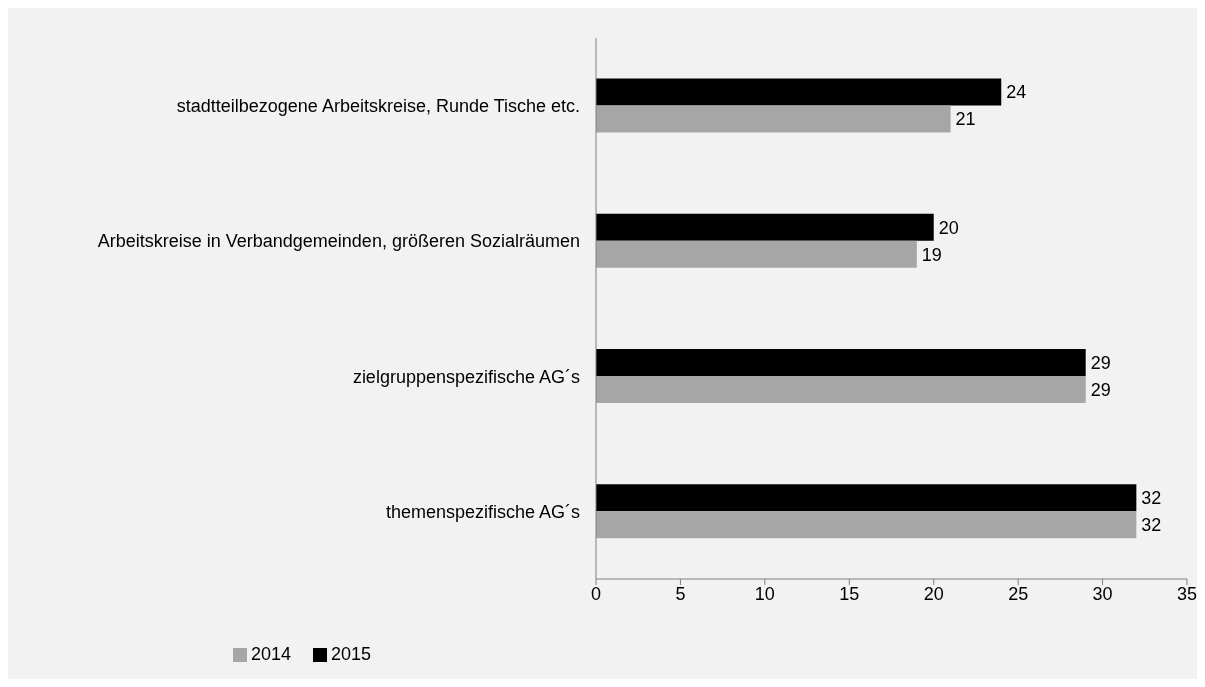 This screenshot has height=687, width=1205. What do you see at coordinates (466, 376) in the screenshot?
I see `y-tick-label: zielgruppenspezifische AG´s` at bounding box center [466, 376].